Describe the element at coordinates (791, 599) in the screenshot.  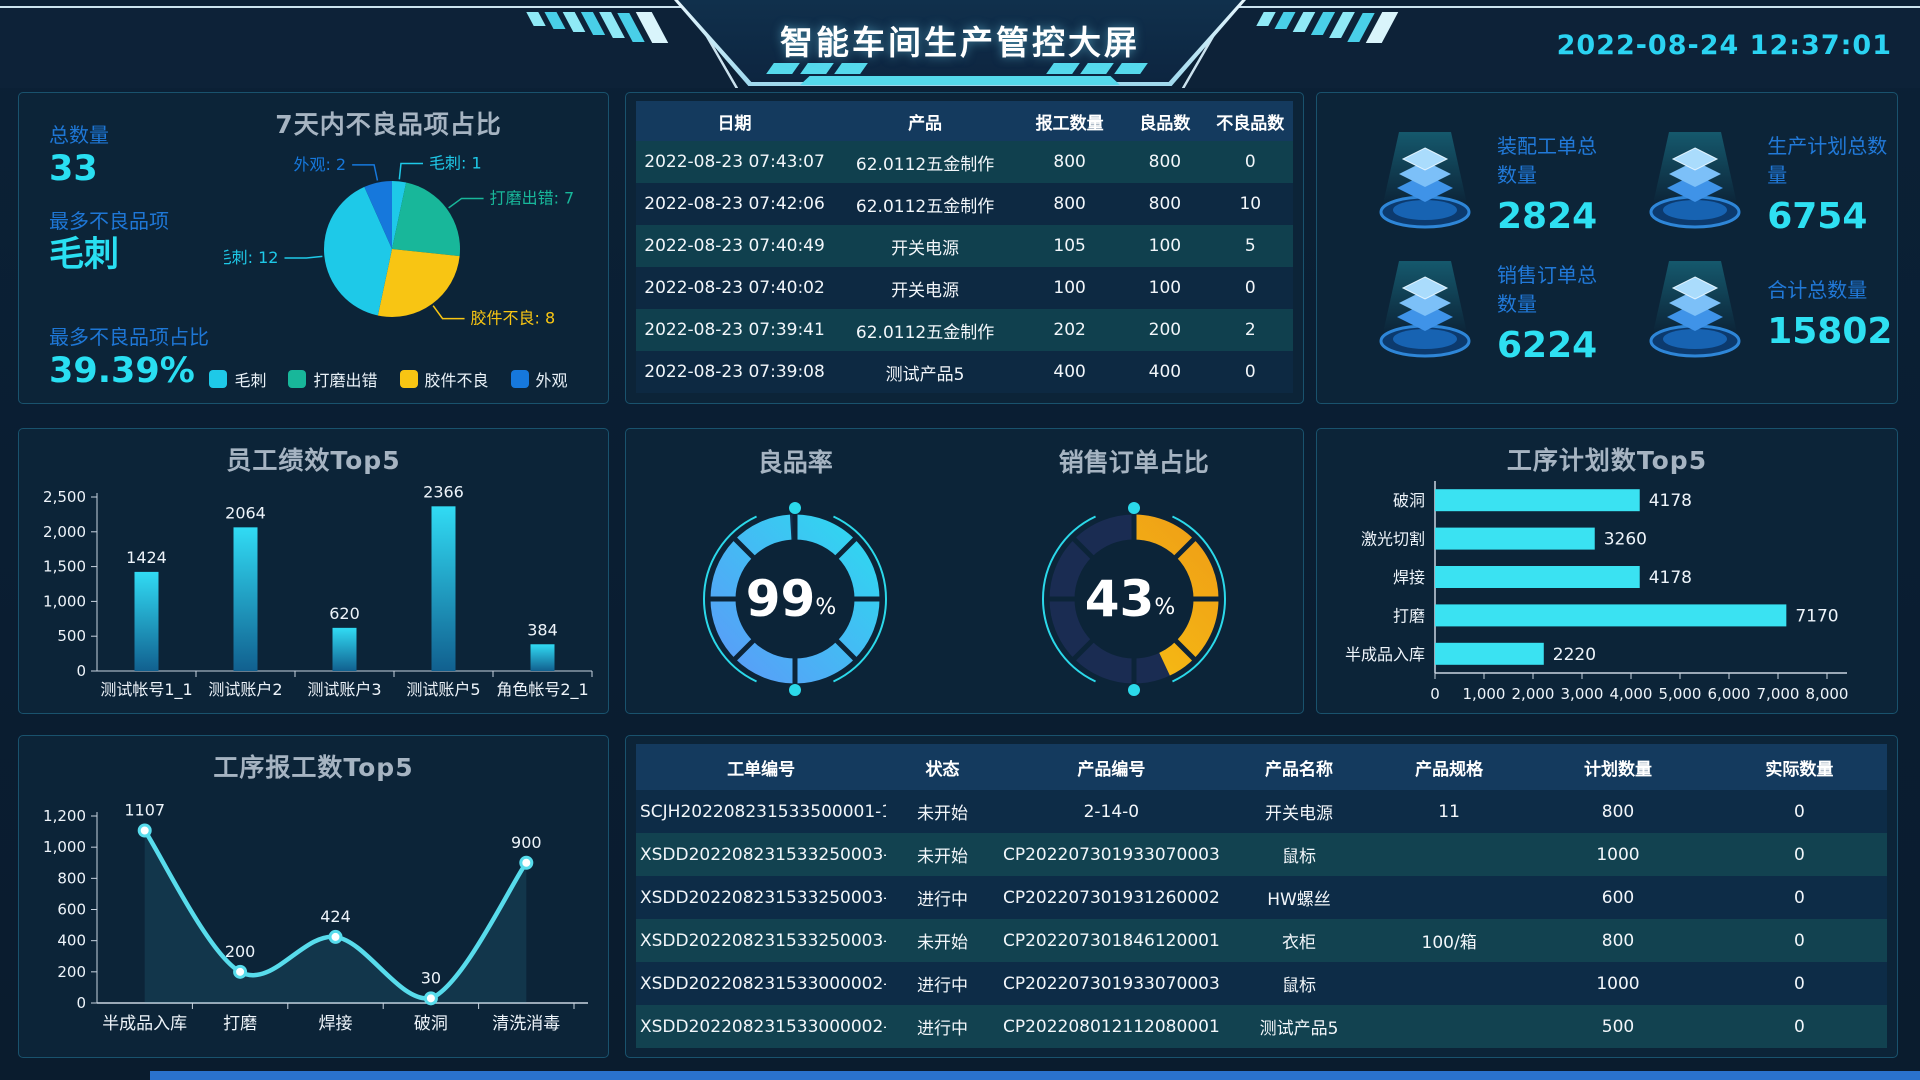
I see `gauge-value: 99%` at that location.